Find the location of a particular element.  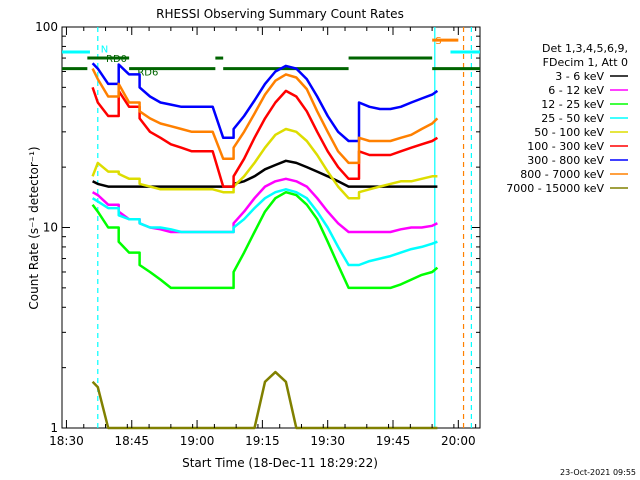

x-tick-label: 19:30 is located at coordinates (327, 441).